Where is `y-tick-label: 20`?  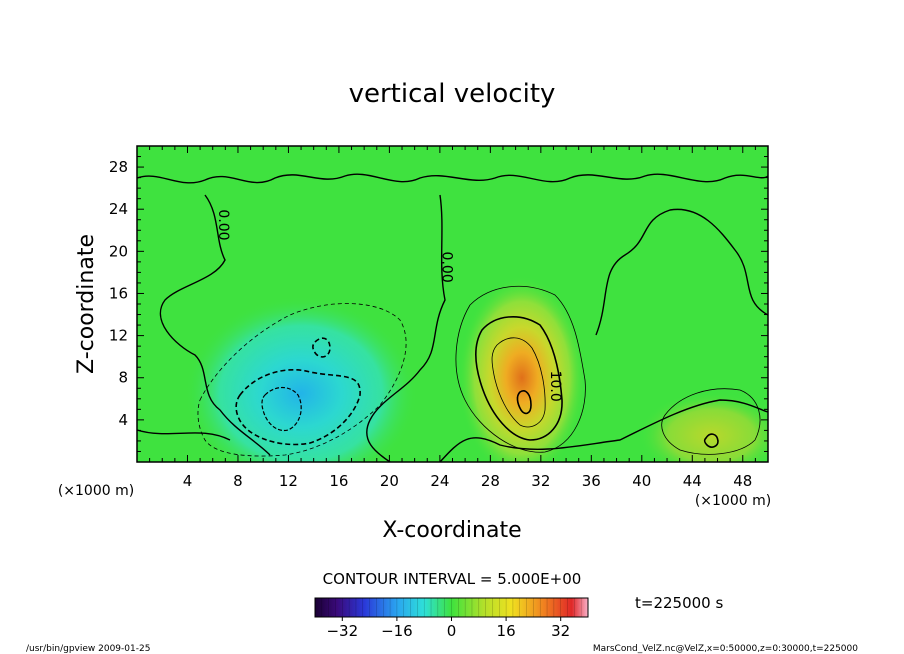
y-tick-label: 20 is located at coordinates (118, 251).